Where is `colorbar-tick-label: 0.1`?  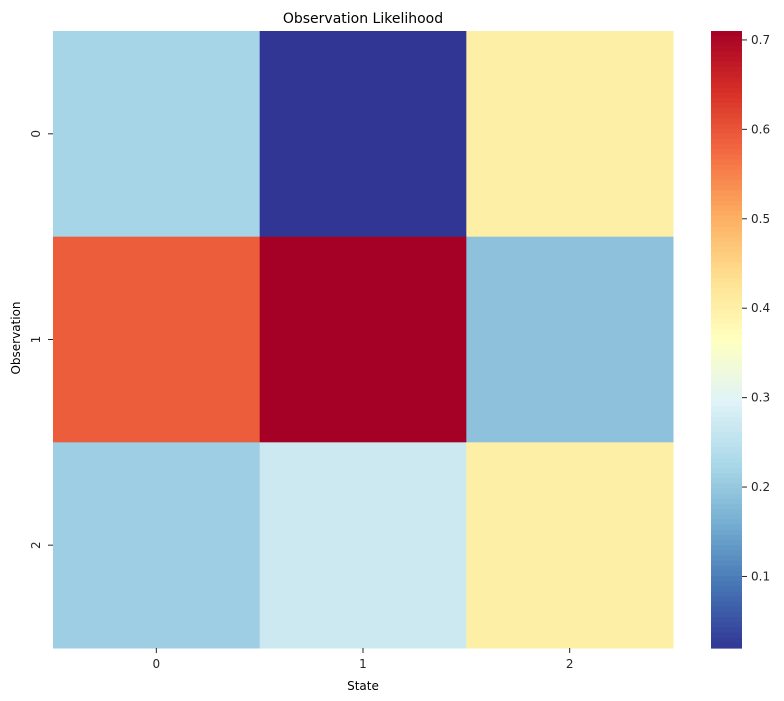
colorbar-tick-label: 0.1 is located at coordinates (760, 576).